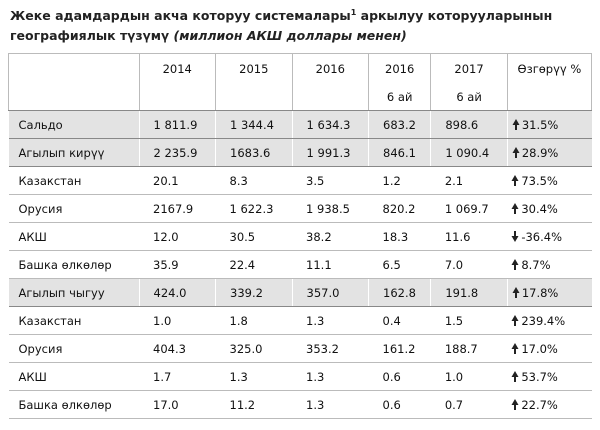 This screenshot has height=430, width=600. Describe the element at coordinates (73, 124) in the screenshot. I see `row-label: Сальдо` at that location.